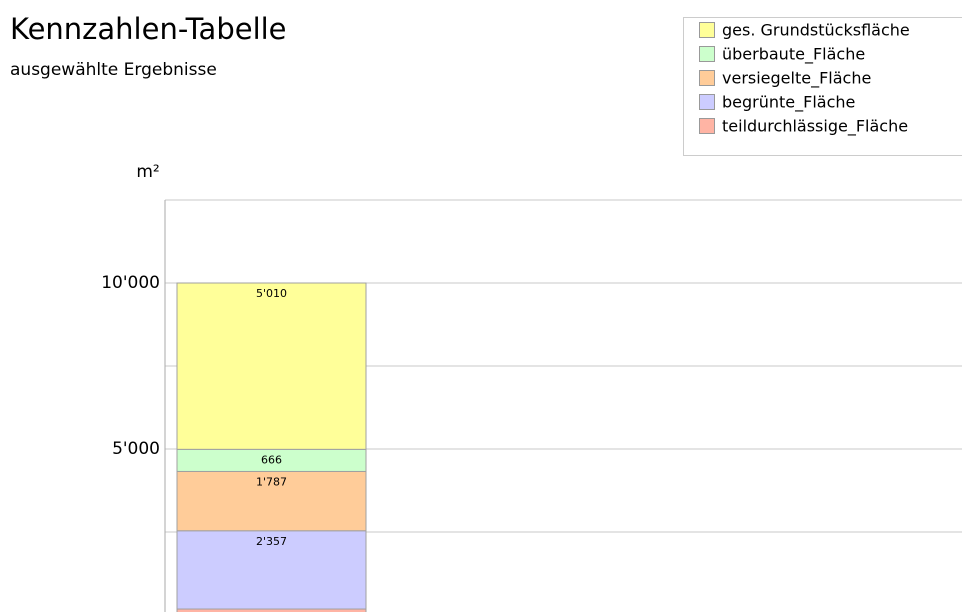  Describe the element at coordinates (816, 30) in the screenshot. I see `legend-label: ges. Grundstücksfläche` at that location.